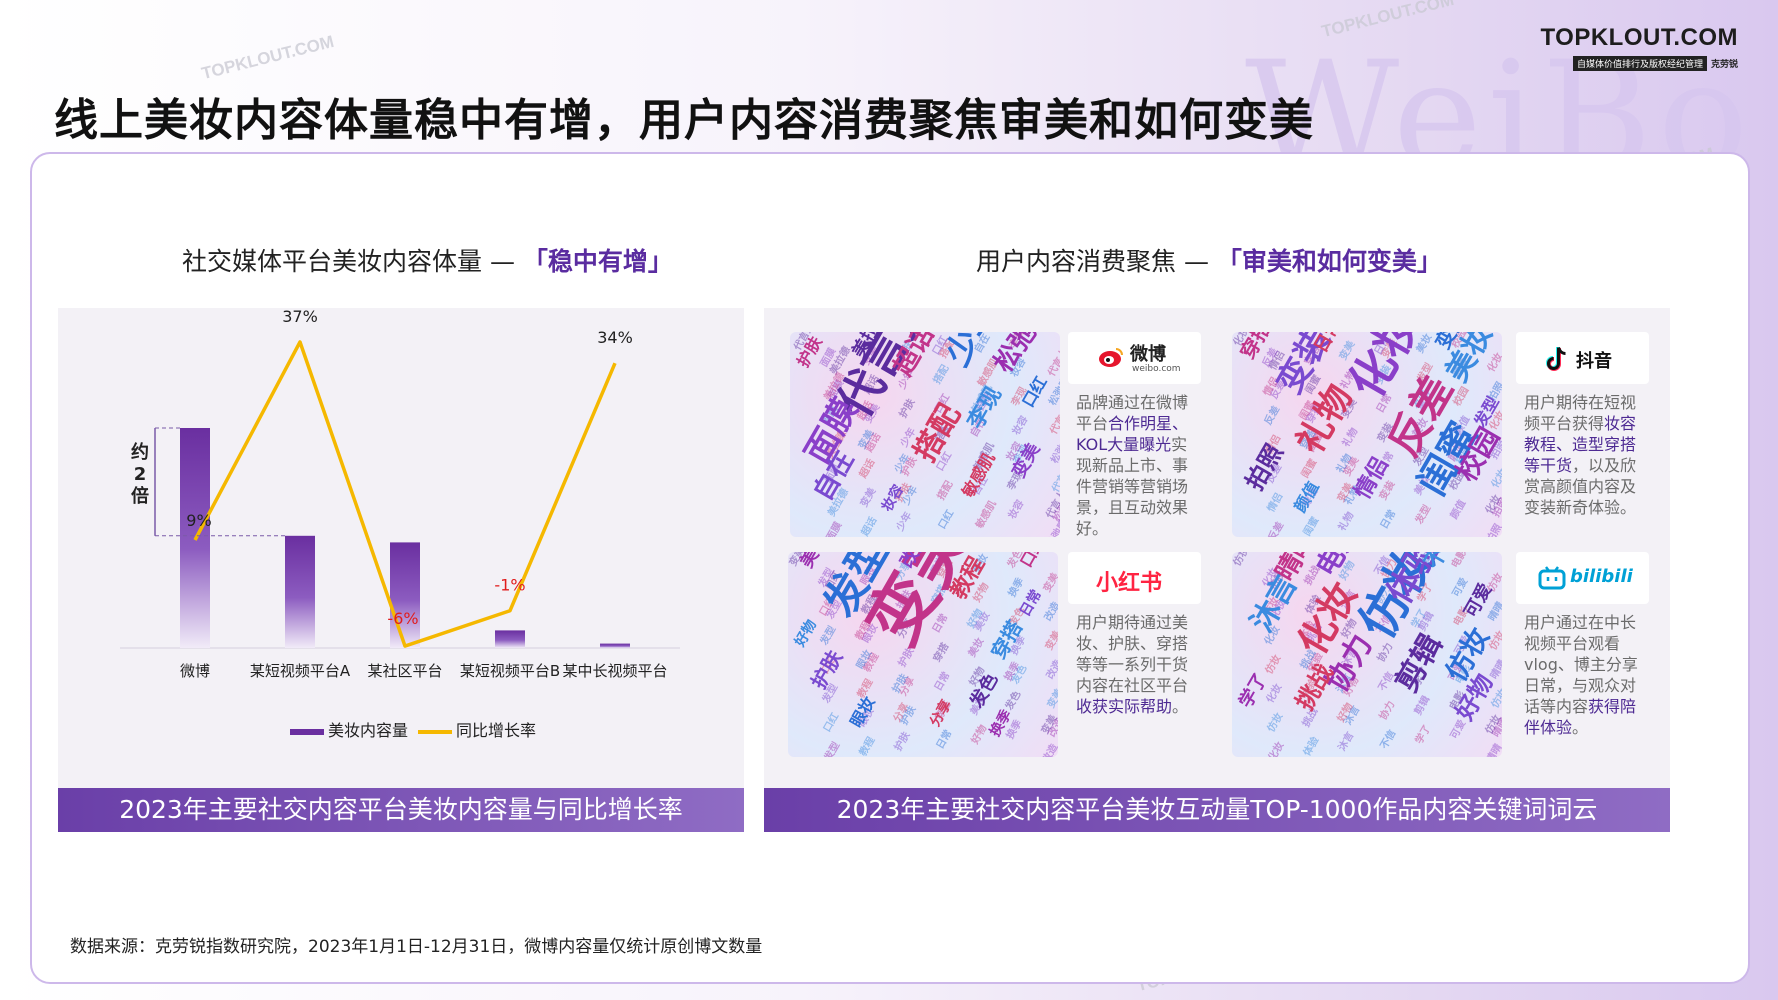  What do you see at coordinates (1388, 740) in the screenshot?
I see `cloud-word-small: 不信` at bounding box center [1388, 740].